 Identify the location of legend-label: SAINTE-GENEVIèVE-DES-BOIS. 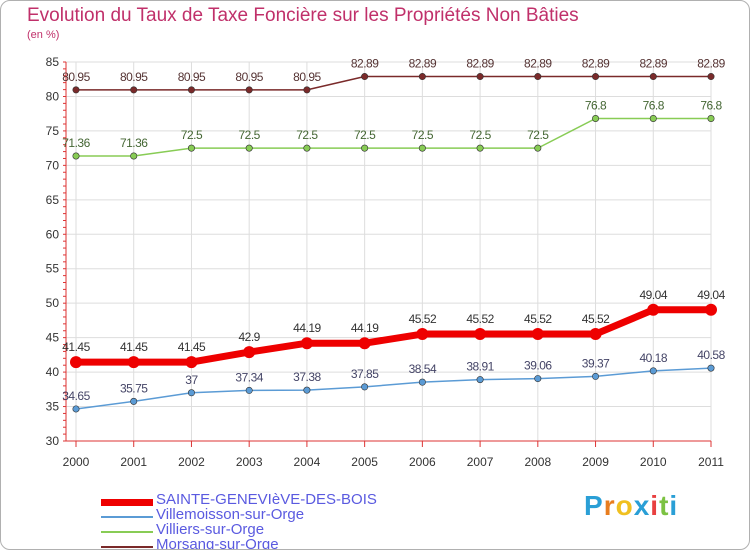
(266, 499).